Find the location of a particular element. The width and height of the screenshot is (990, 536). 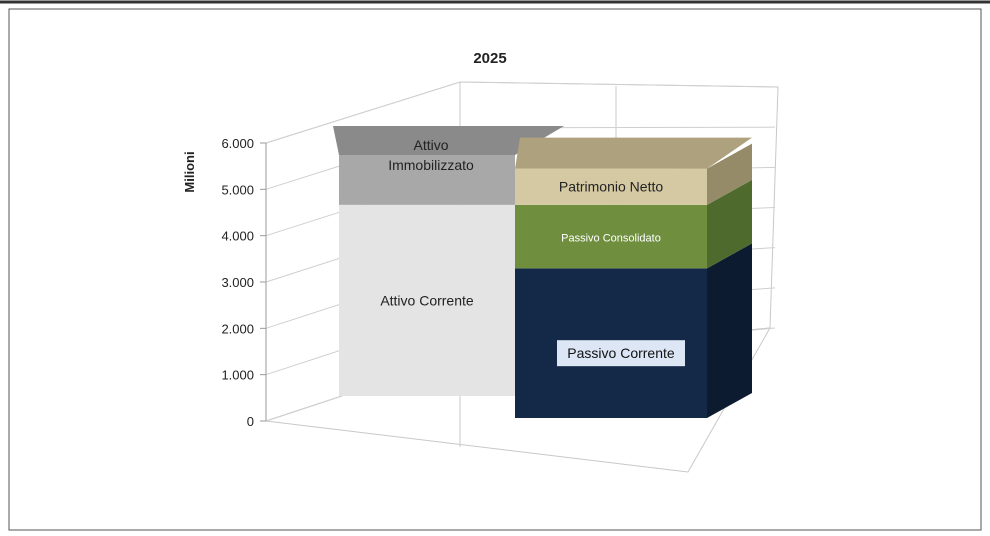

y-tick-label: 3.000 is located at coordinates (237, 282).